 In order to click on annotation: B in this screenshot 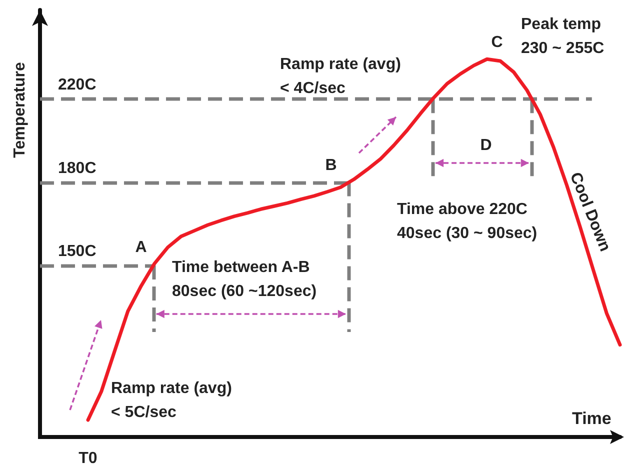, I will do `click(331, 165)`.